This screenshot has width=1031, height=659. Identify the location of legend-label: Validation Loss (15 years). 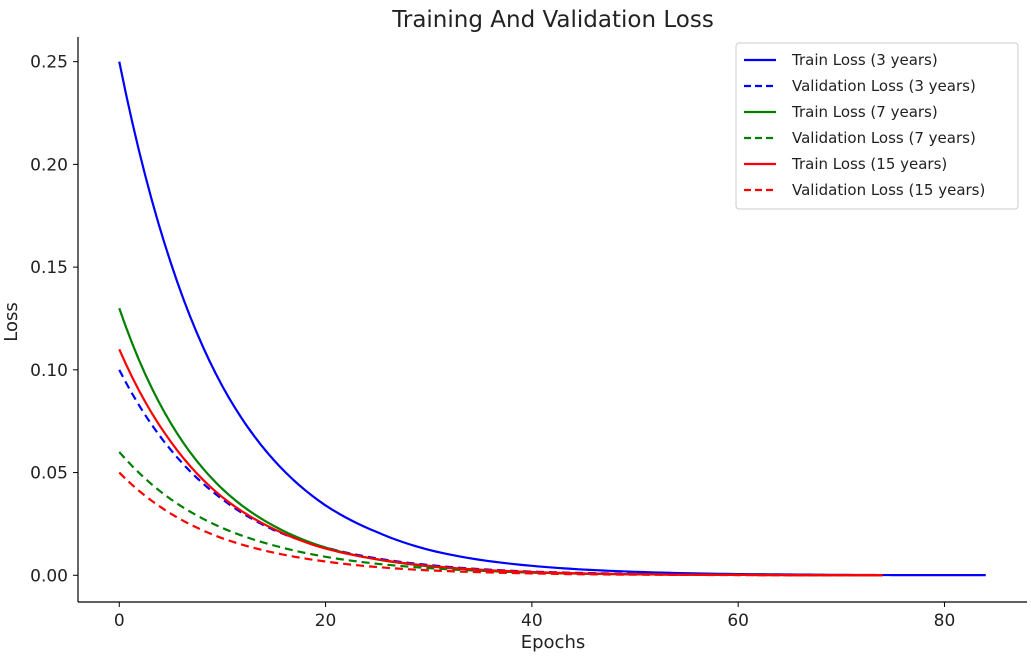
(888, 190).